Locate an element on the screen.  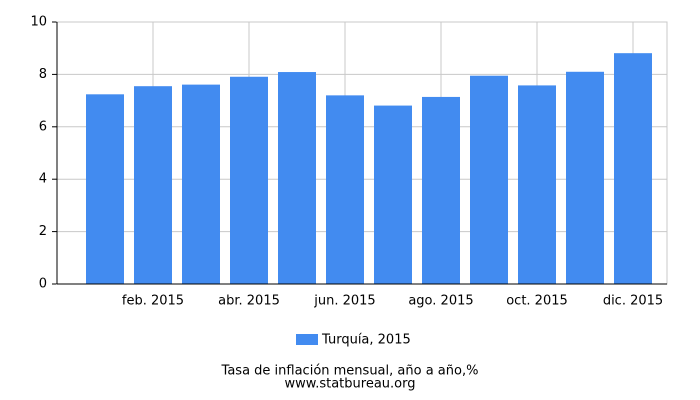
x-tick-label: jun. 2015 is located at coordinates (344, 301).